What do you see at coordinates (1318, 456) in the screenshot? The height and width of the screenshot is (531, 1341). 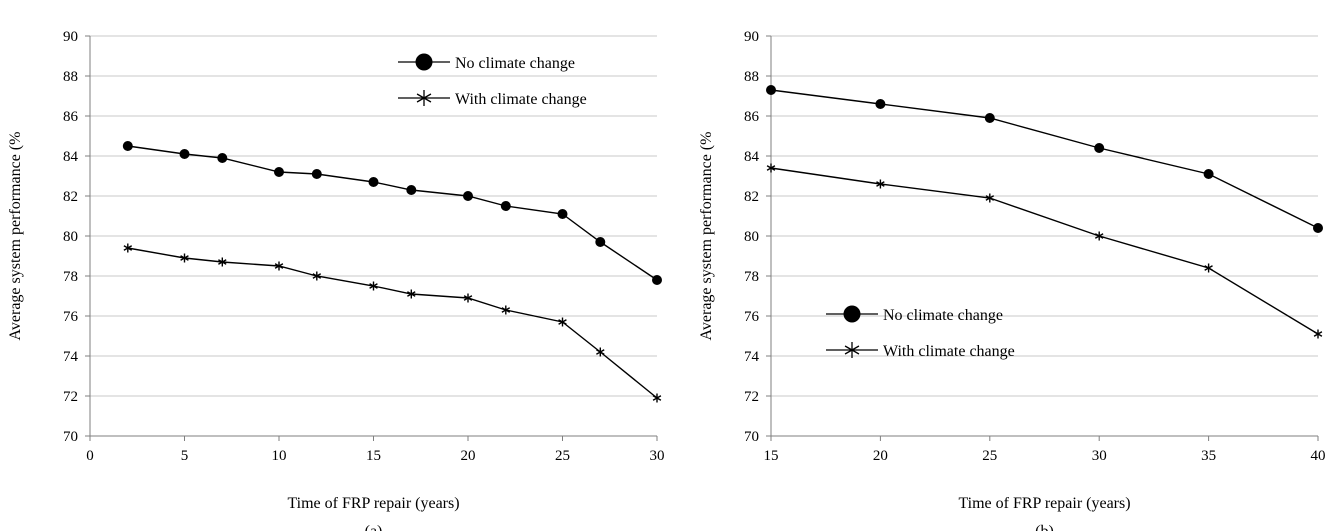 I see `x-tick-label: 40` at bounding box center [1318, 456].